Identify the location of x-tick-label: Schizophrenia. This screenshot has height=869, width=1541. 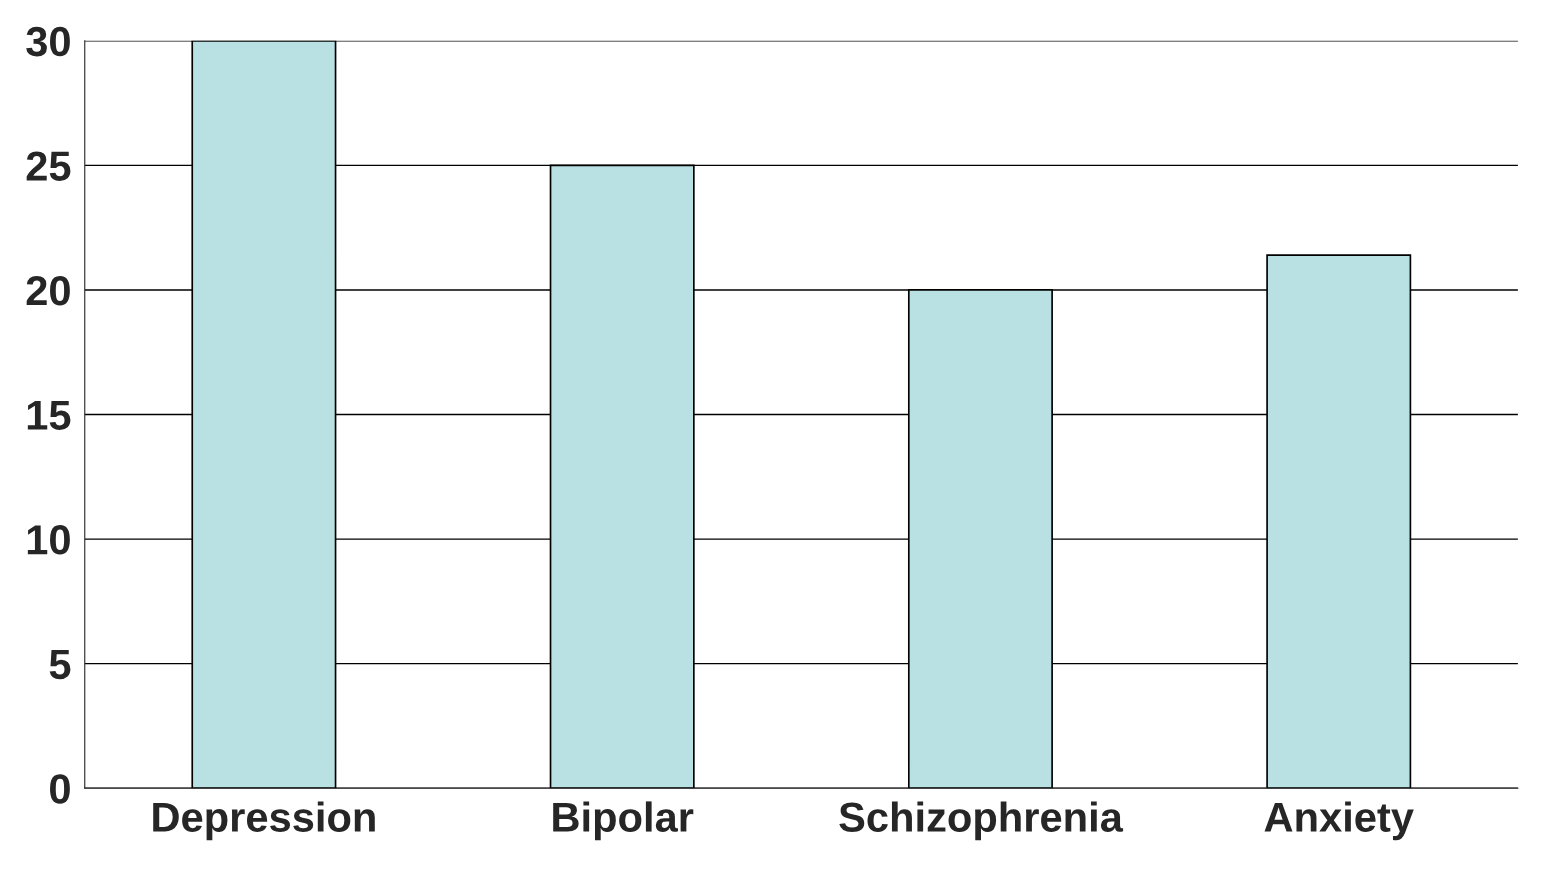
(981, 821).